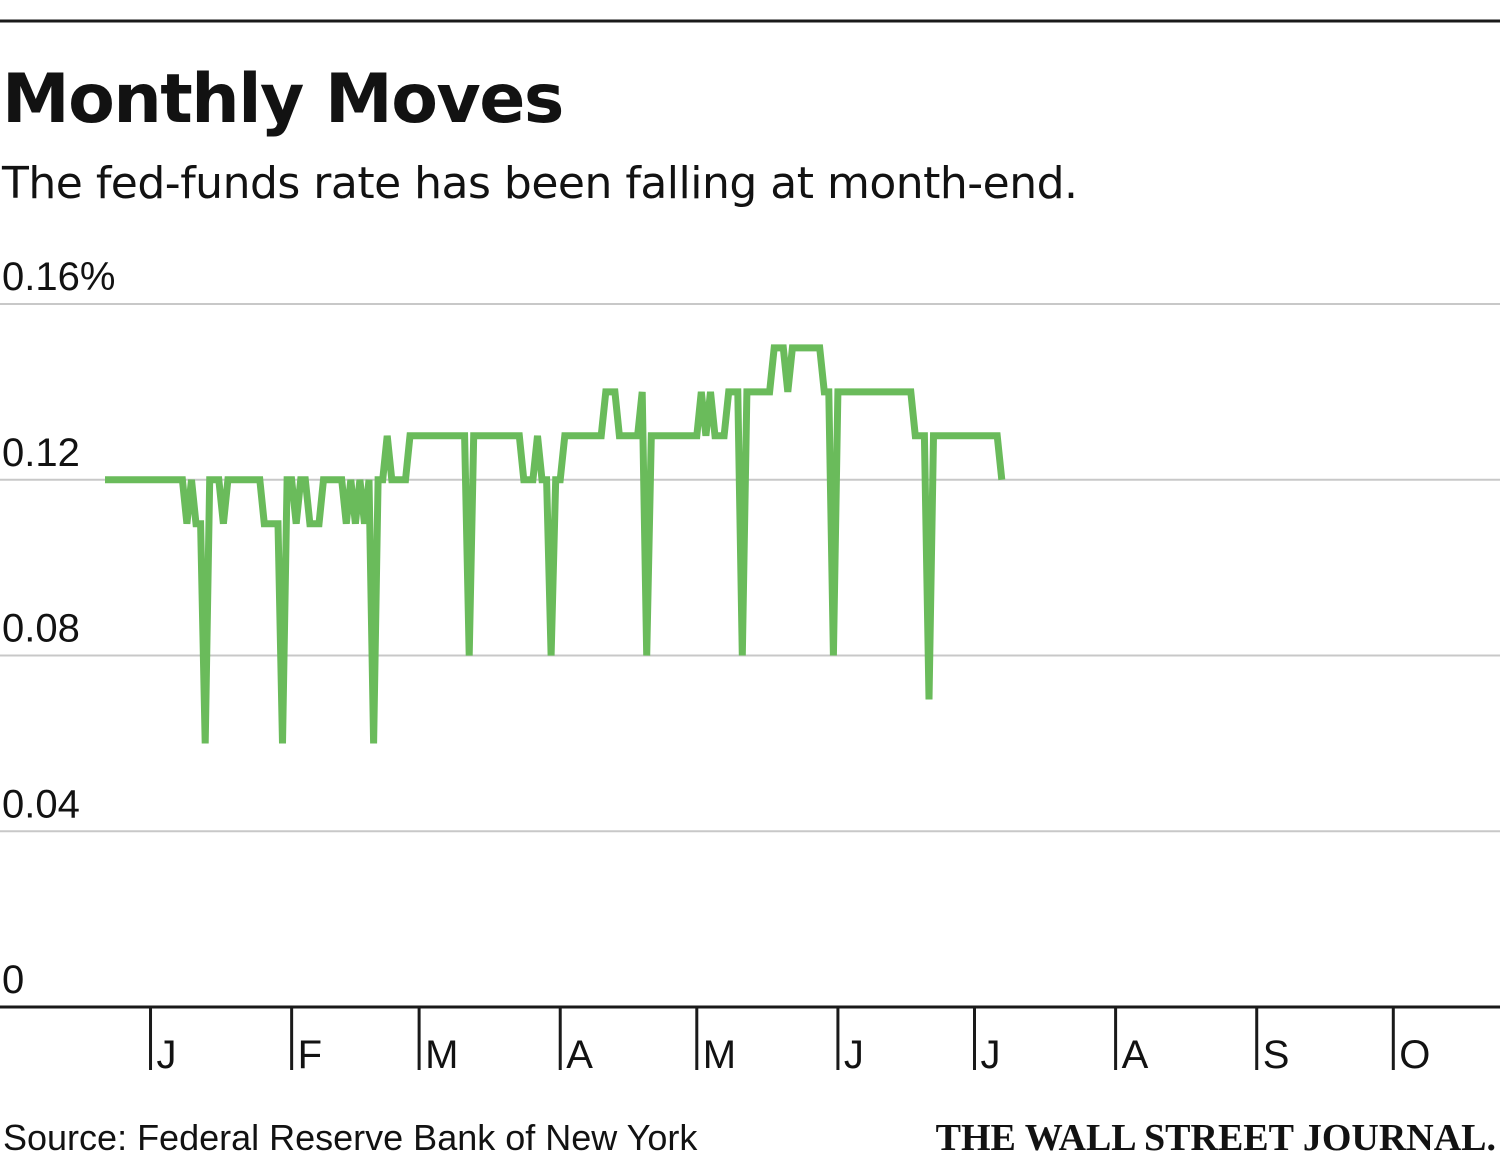 Image resolution: width=1500 pixels, height=1162 pixels. Describe the element at coordinates (1276, 1055) in the screenshot. I see `x-tick-label: S` at that location.